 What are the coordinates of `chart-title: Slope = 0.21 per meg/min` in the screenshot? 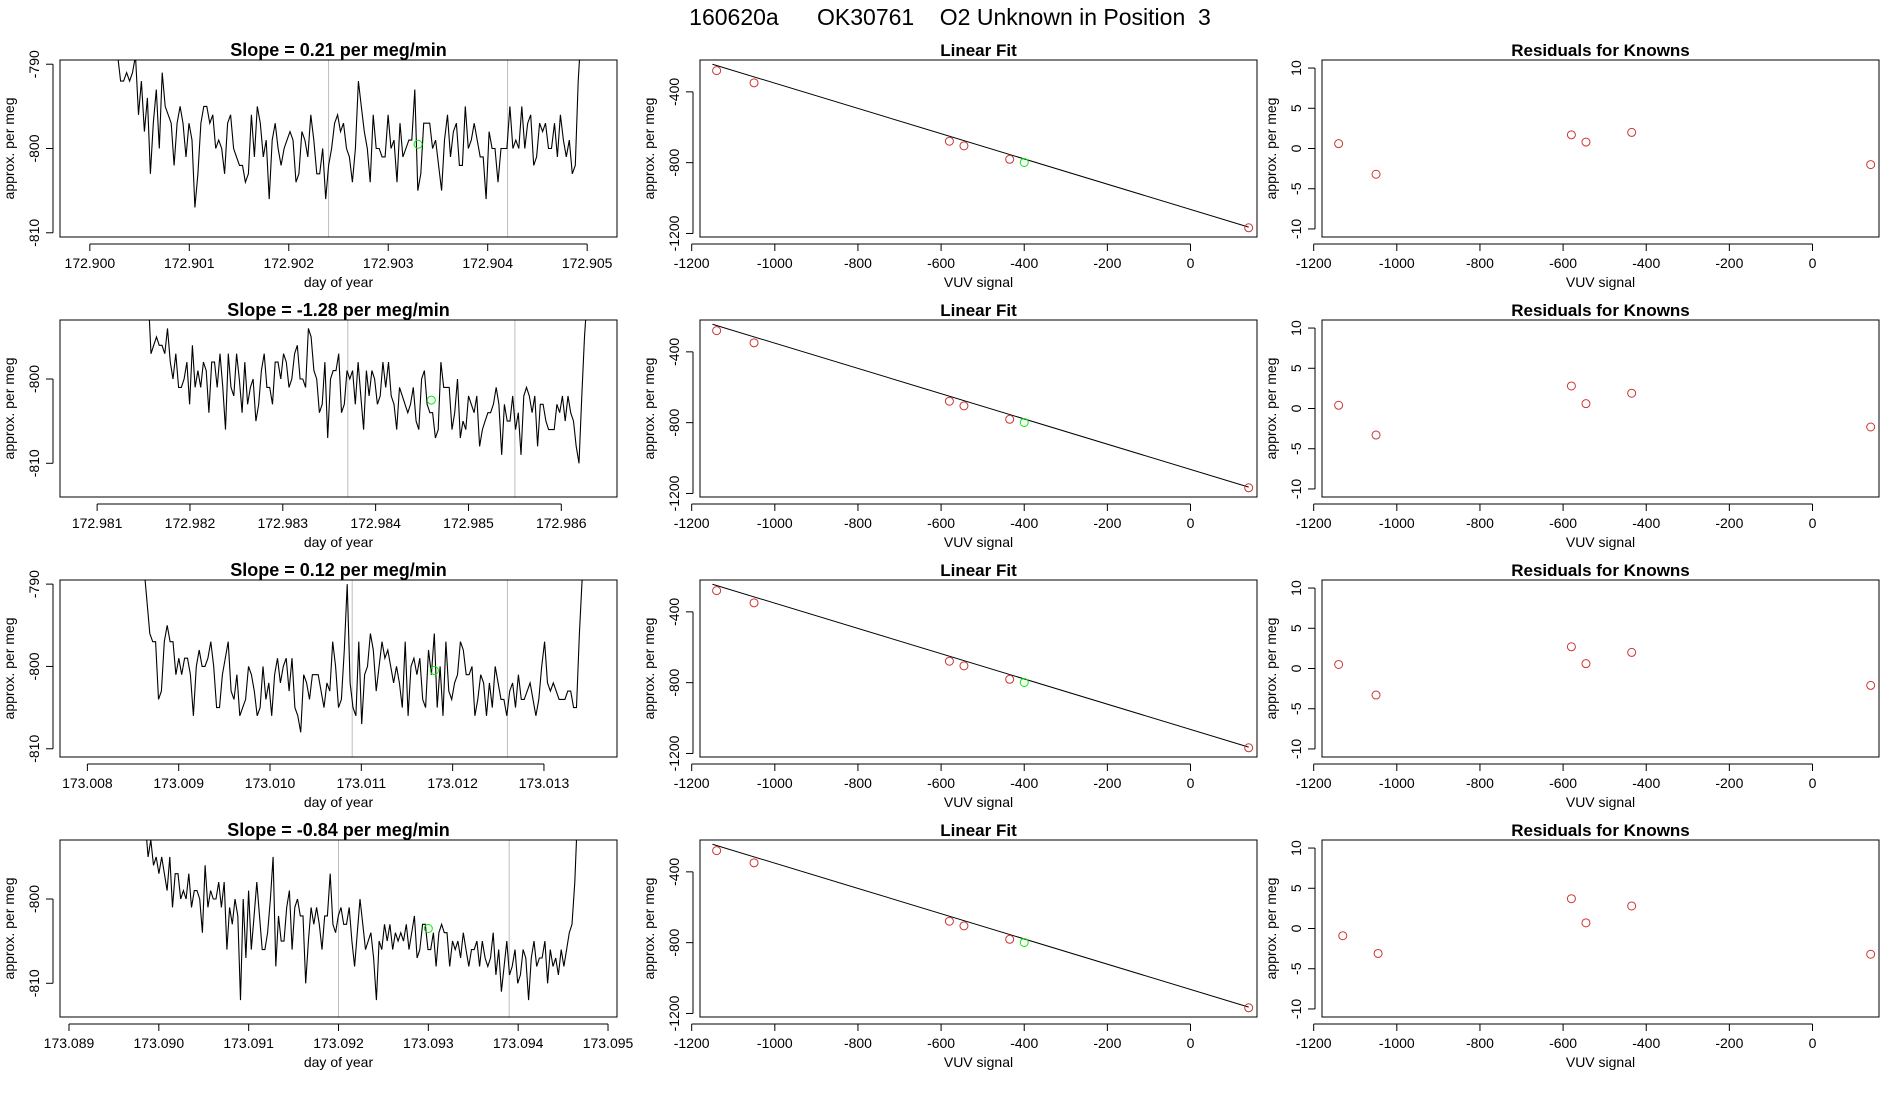 It's located at (338, 50).